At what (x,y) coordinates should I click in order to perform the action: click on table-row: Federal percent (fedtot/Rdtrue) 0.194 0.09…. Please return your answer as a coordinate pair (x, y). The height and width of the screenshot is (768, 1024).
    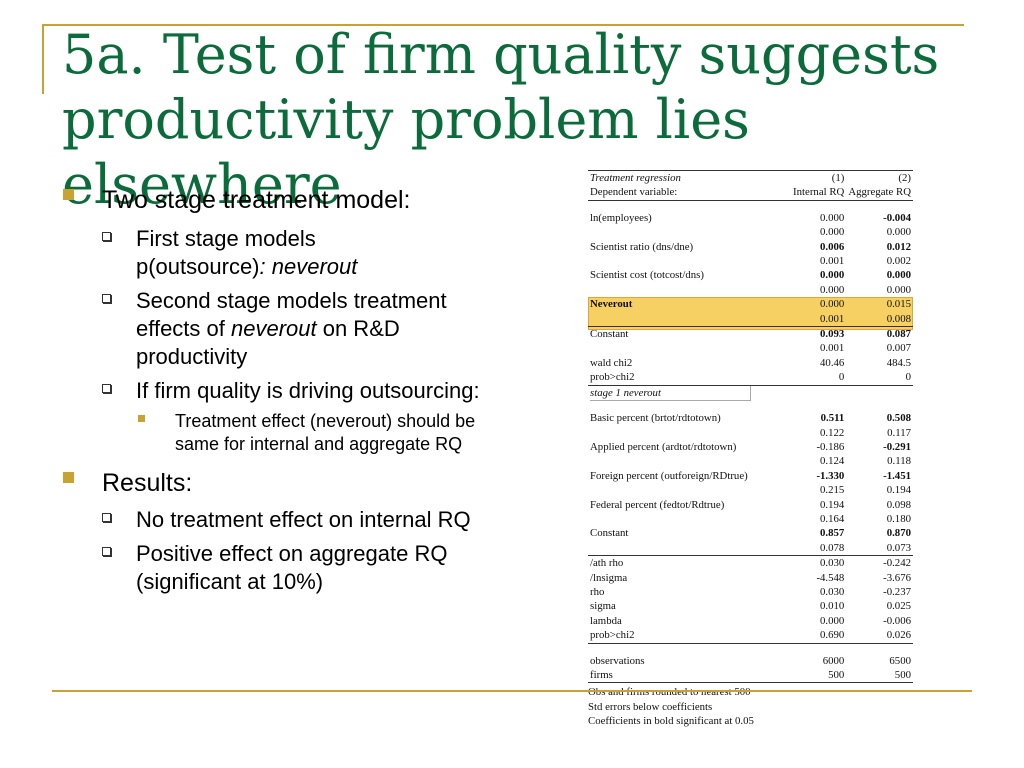
    Looking at the image, I should click on (750, 505).